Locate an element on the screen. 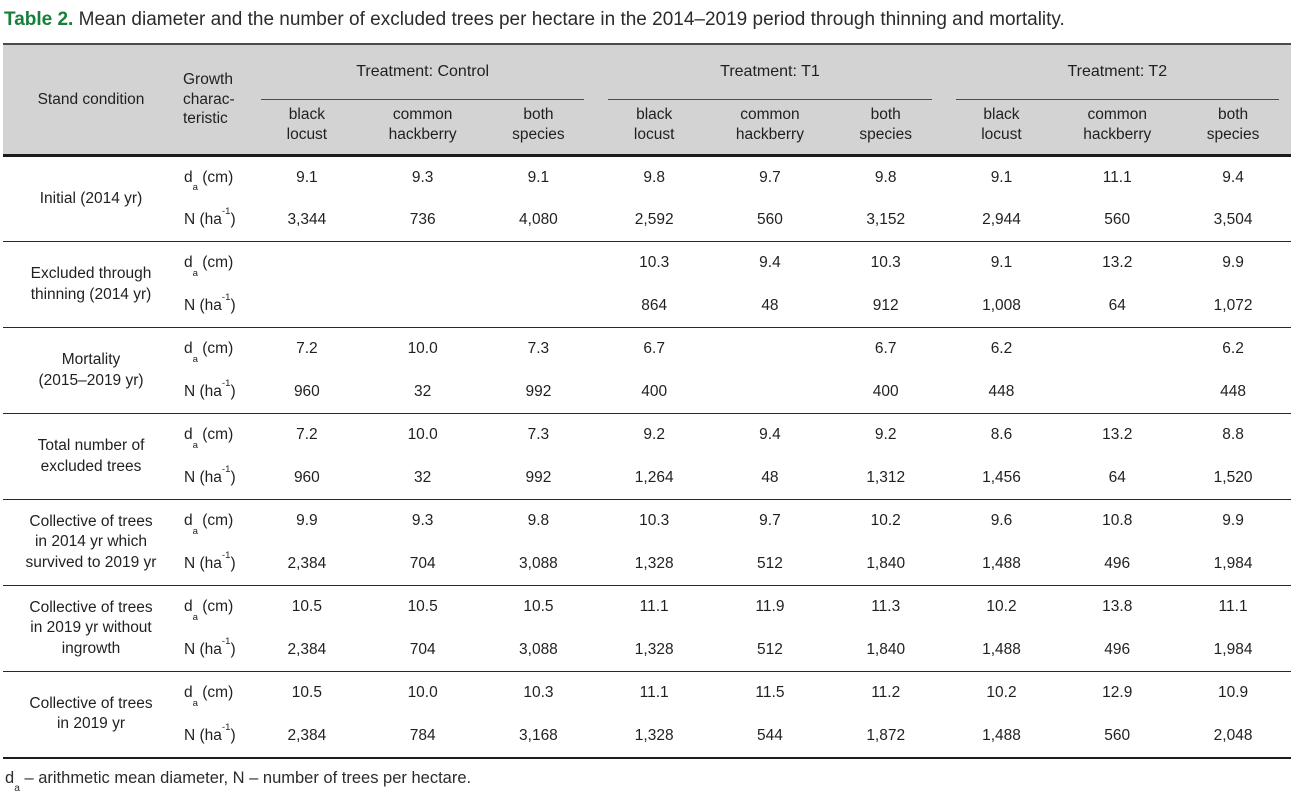  value-cell: 1,456 is located at coordinates (1001, 477).